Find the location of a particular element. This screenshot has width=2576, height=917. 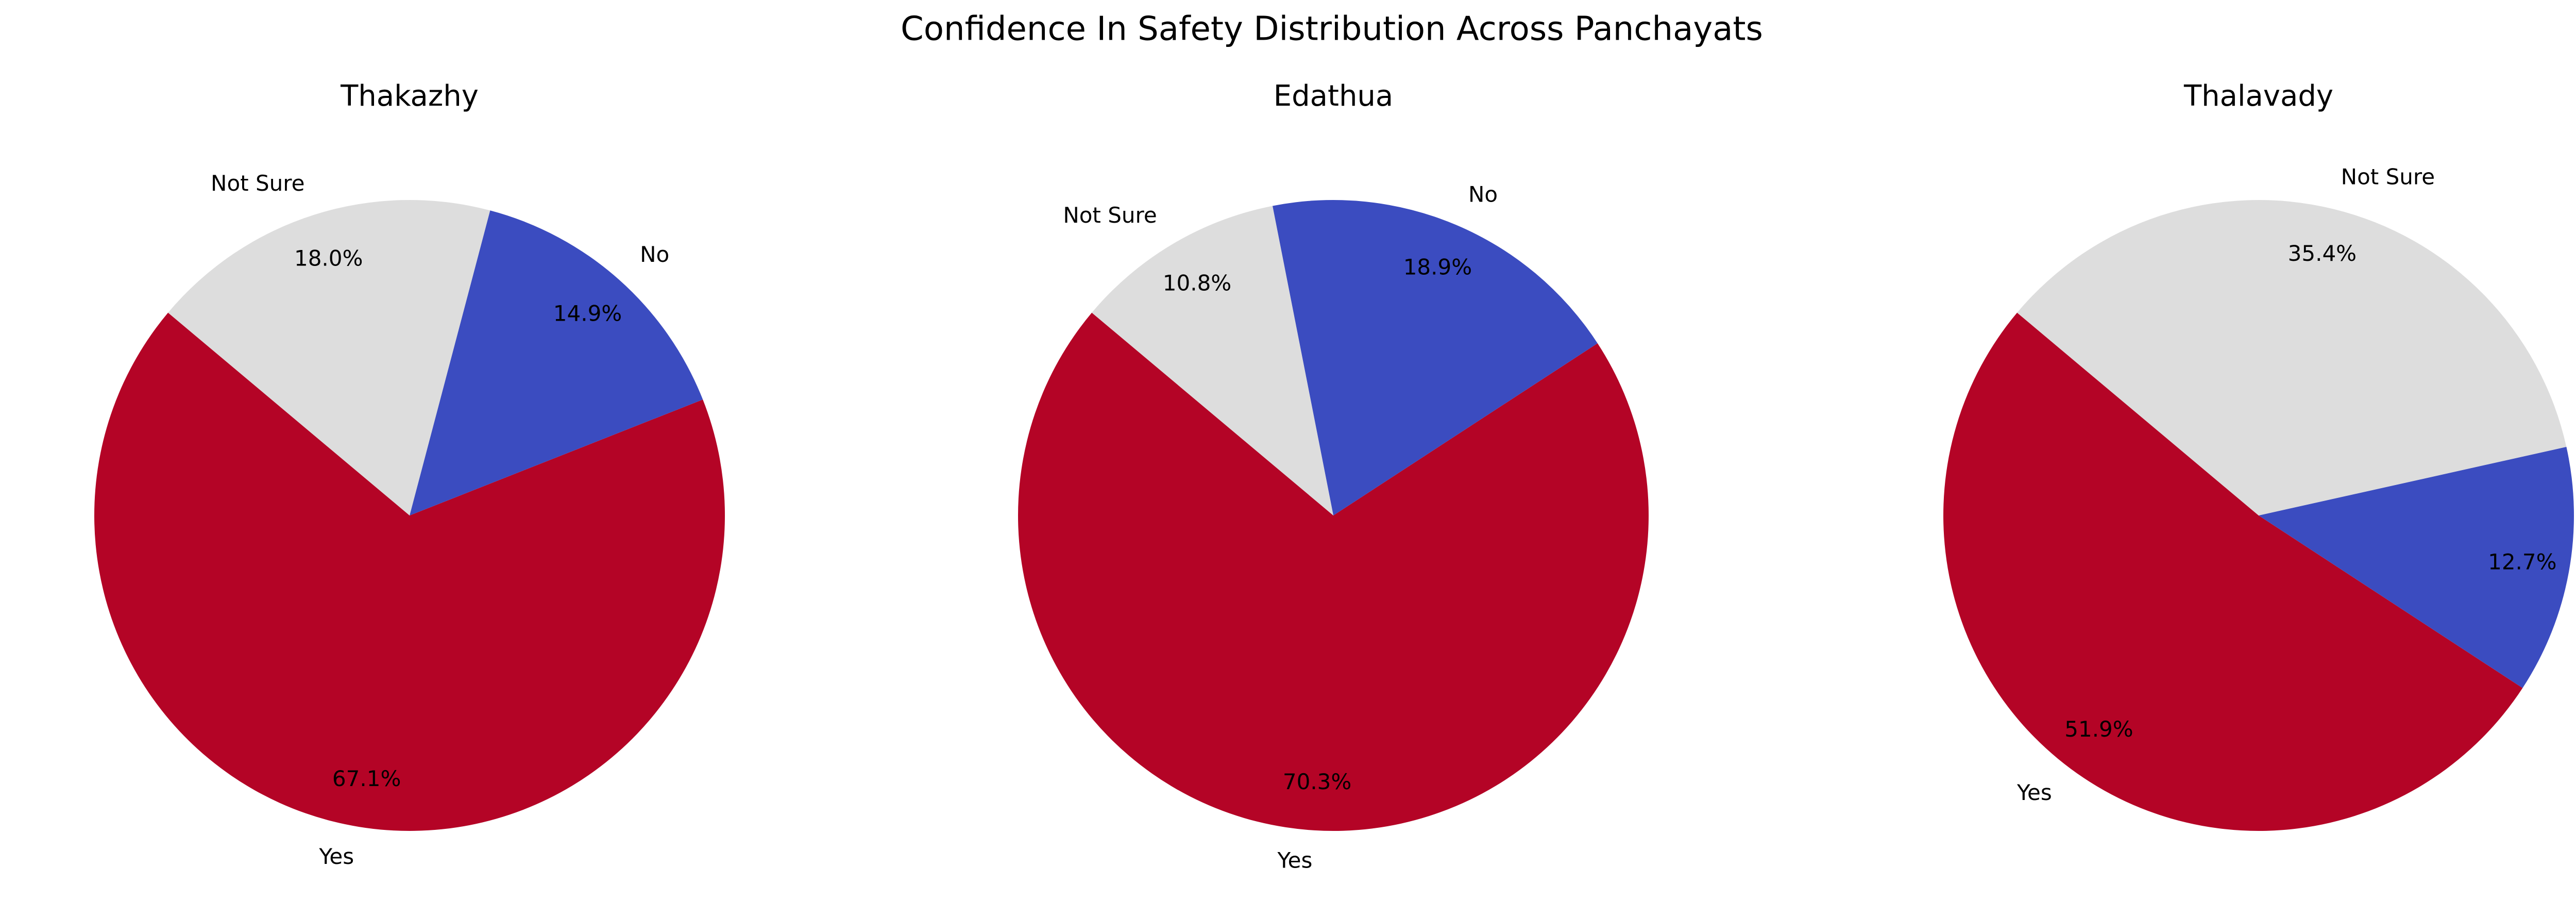

pct-label-edathua-not-sure: 10.8% is located at coordinates (1197, 283).